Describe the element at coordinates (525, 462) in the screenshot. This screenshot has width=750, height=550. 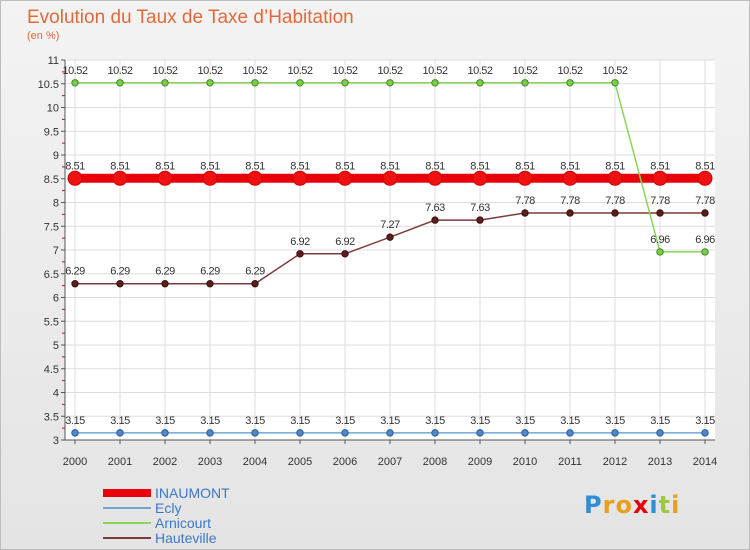
I see `x-tick-label: 2010` at that location.